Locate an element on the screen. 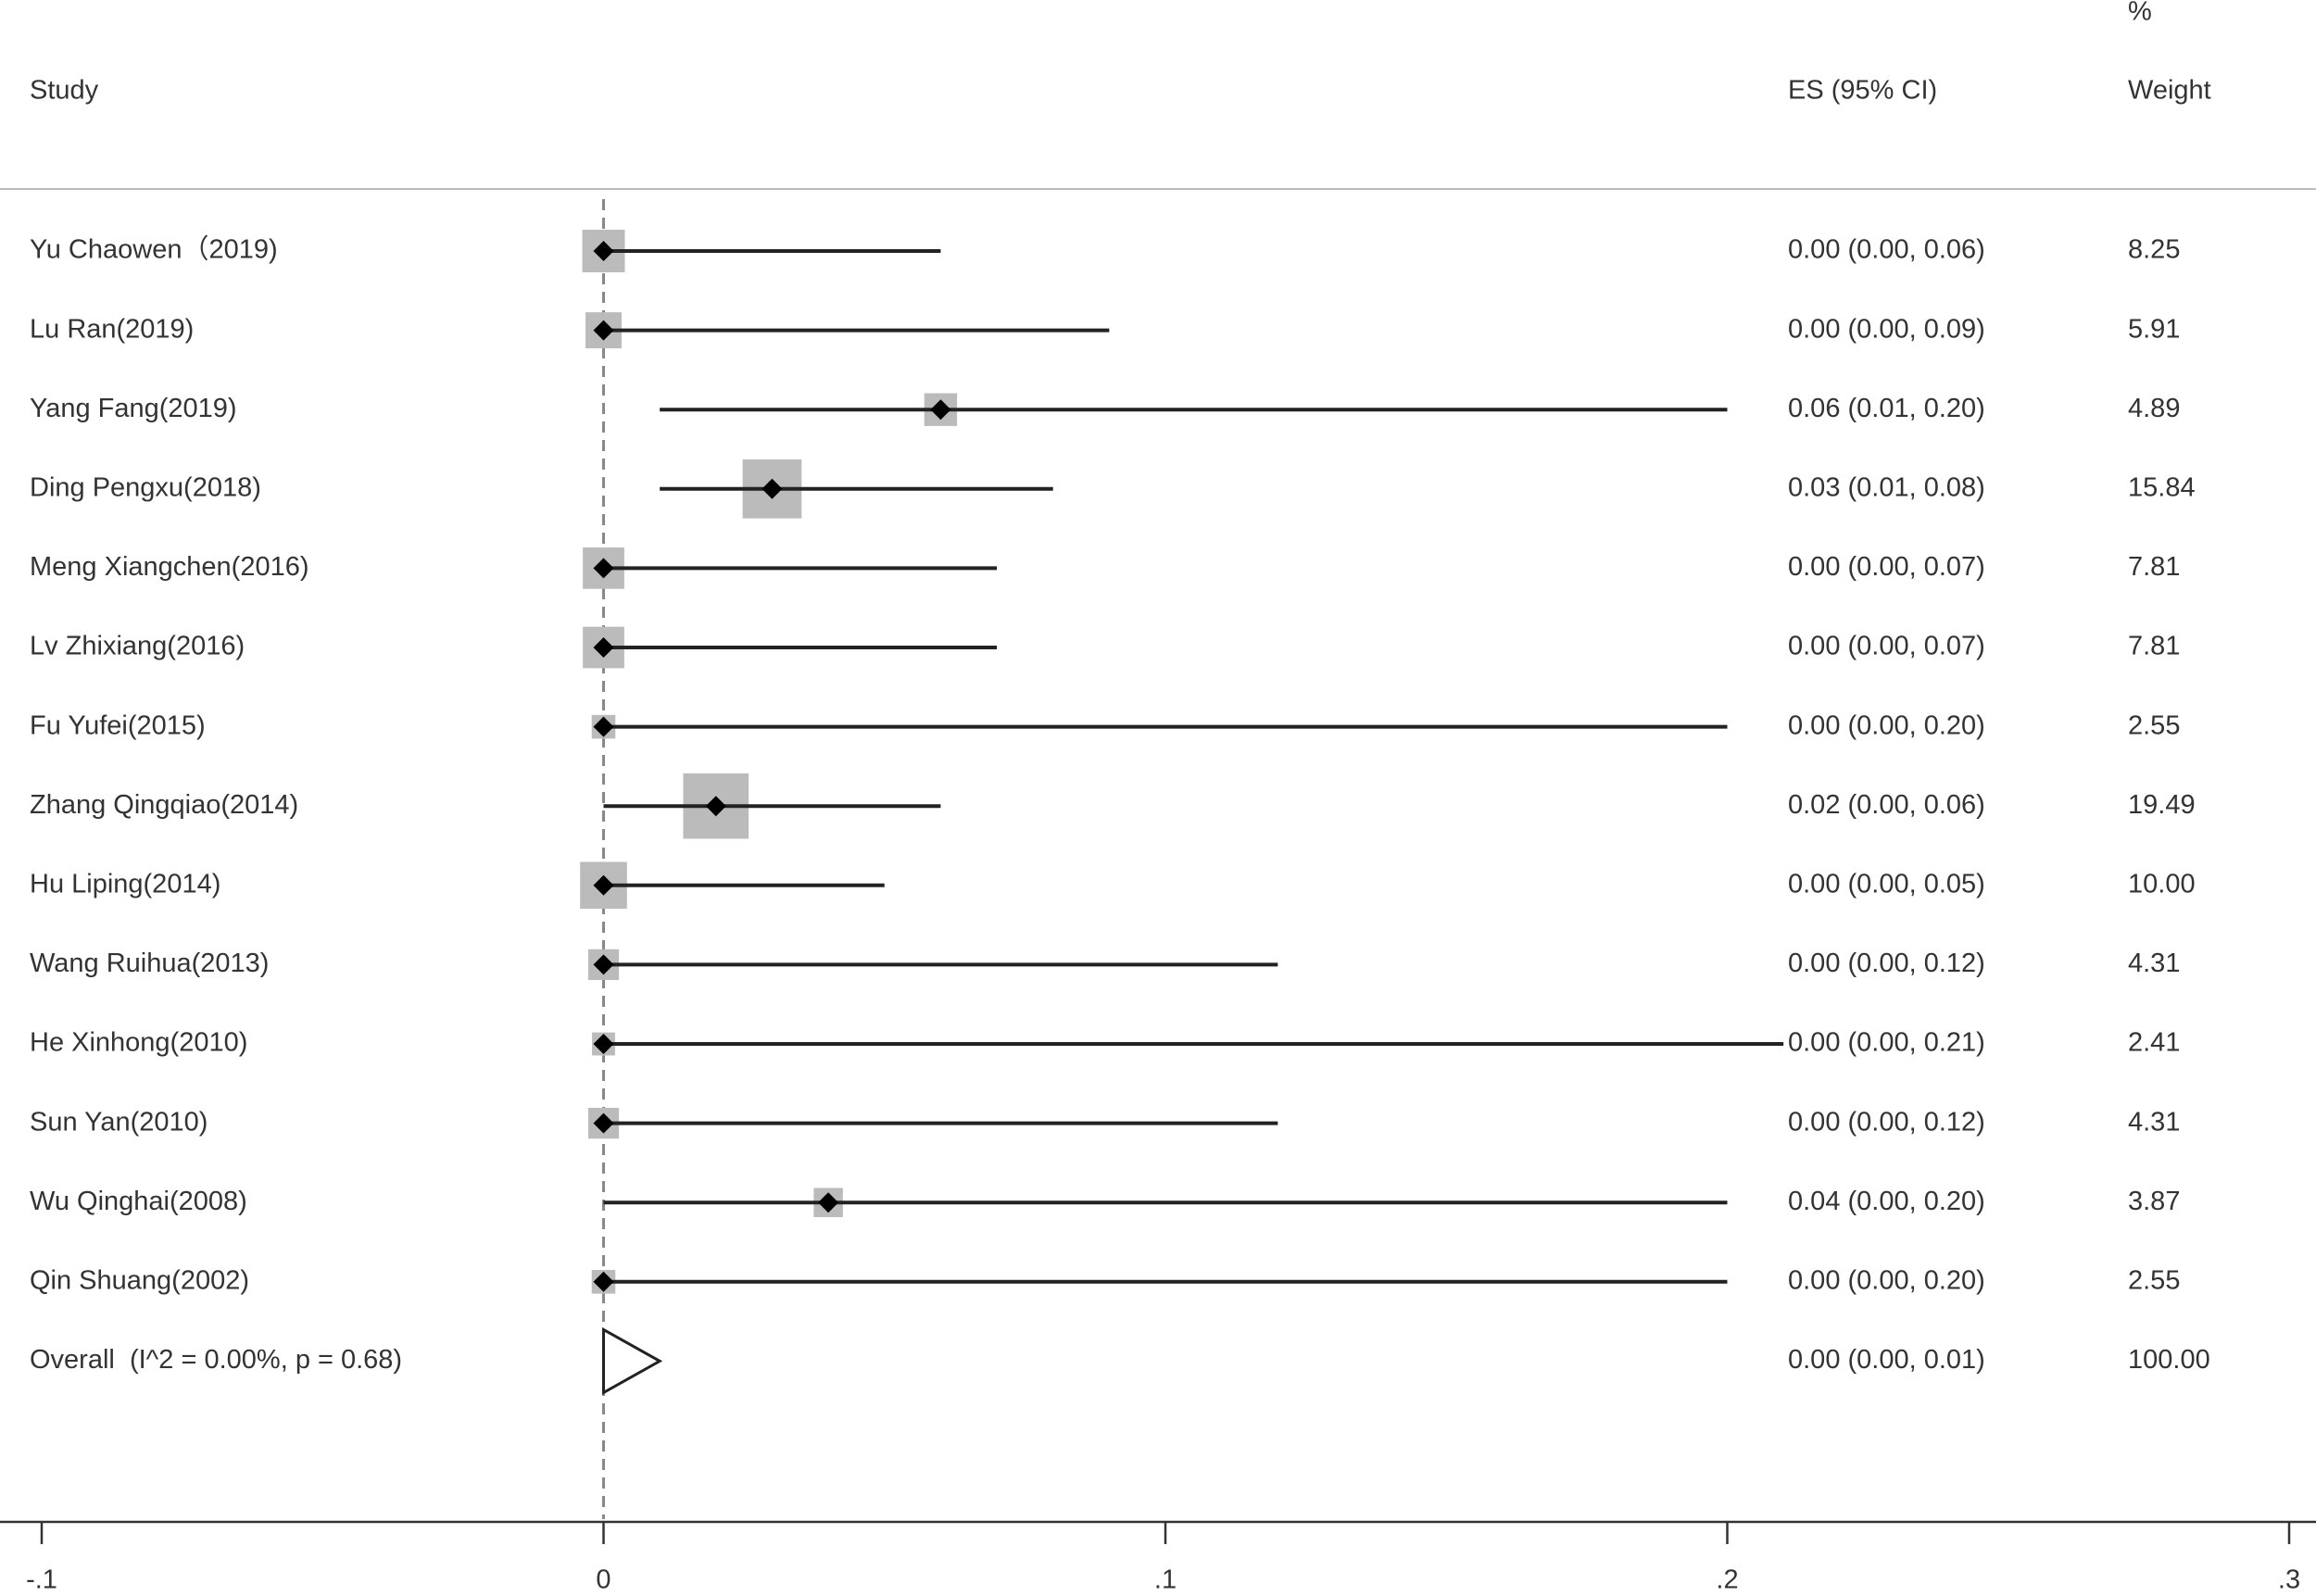 This screenshot has height=1596, width=2316. es-label: 0.02 (0.00, 0.06) is located at coordinates (1886, 805).